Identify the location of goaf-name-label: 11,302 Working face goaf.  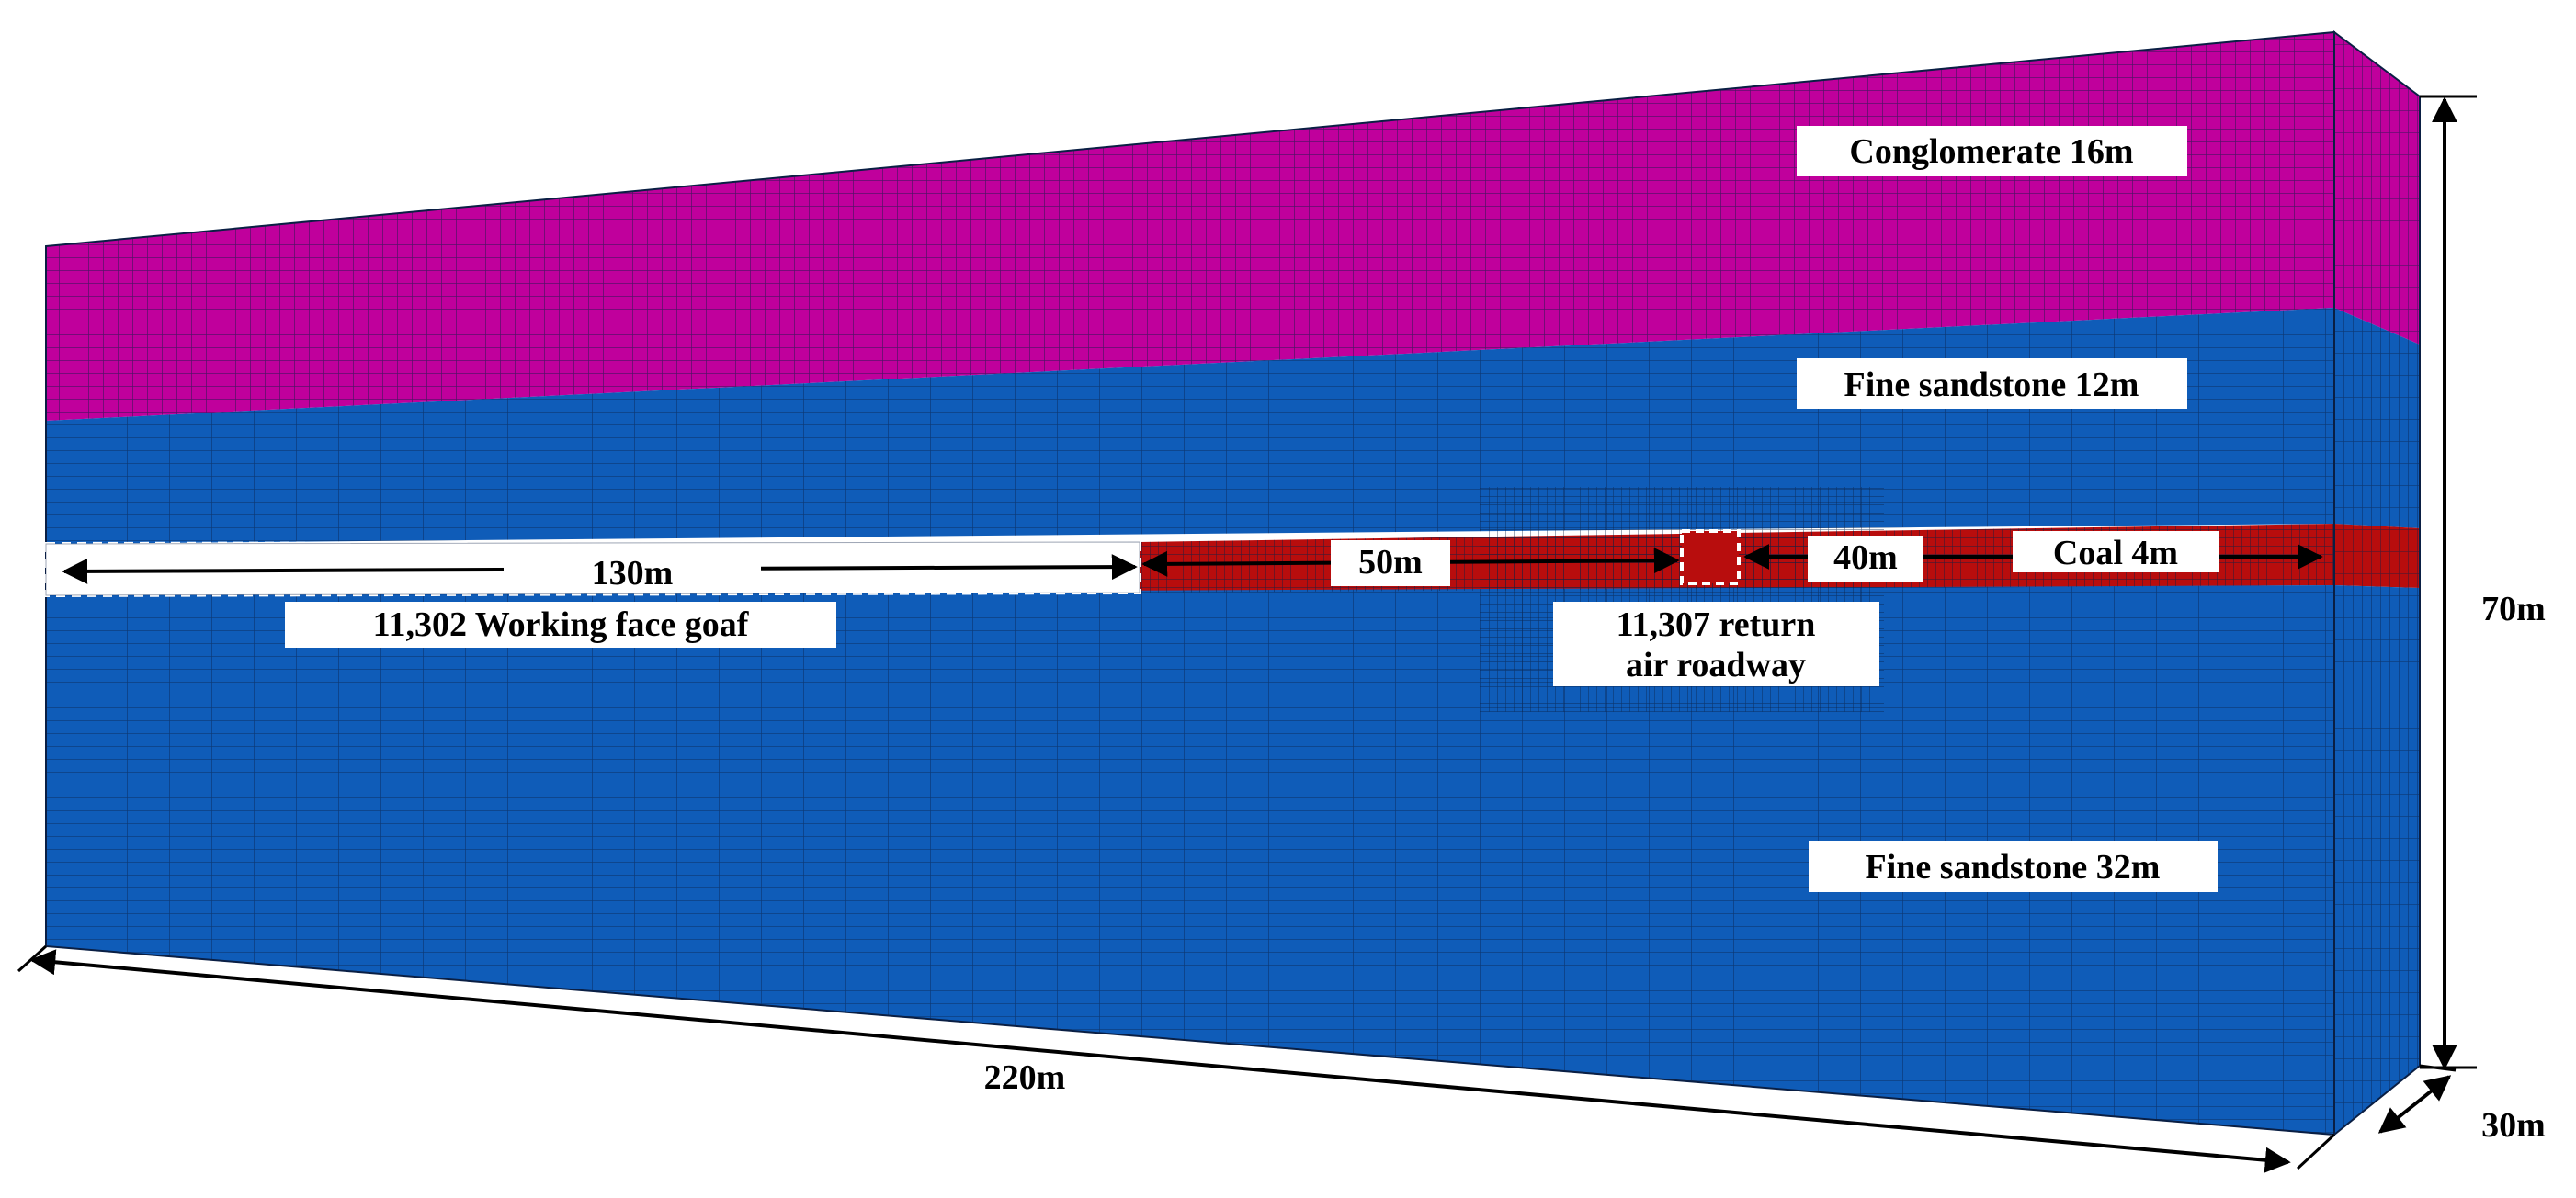
(560, 625).